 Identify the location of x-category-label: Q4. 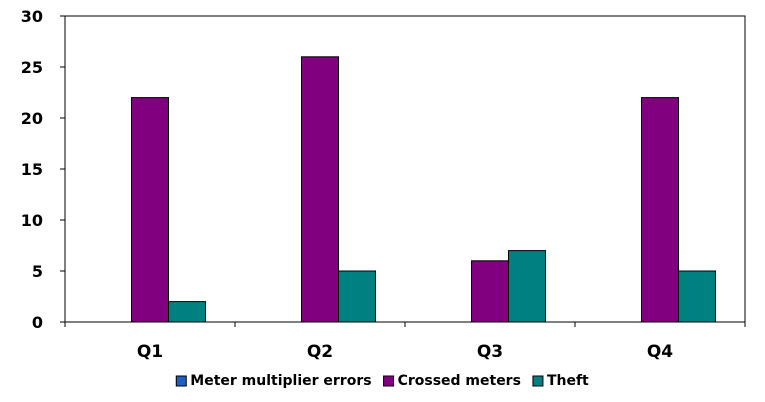
(660, 352).